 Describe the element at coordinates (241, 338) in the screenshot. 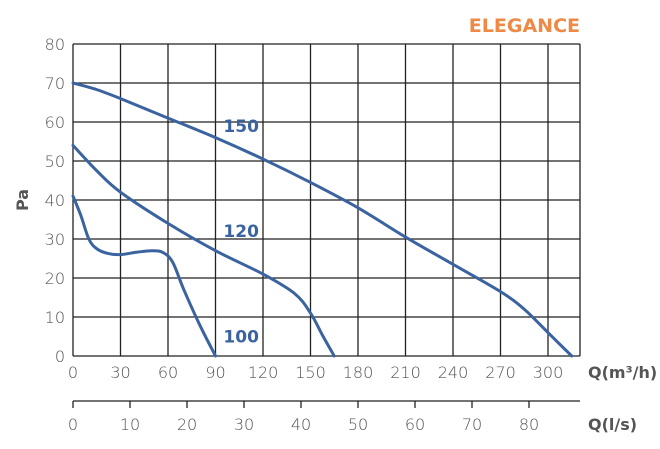

I see `curve-label-100: 100` at that location.